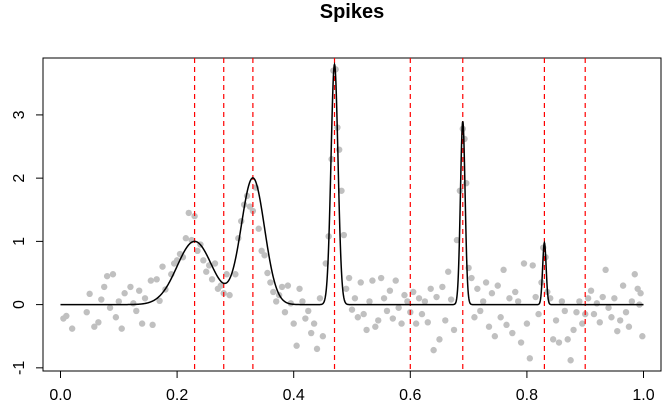 The image size is (664, 414). Describe the element at coordinates (352, 387) in the screenshot. I see `x-axis: 0.0 0.2 0.4 0.6 0.8 1.0` at that location.